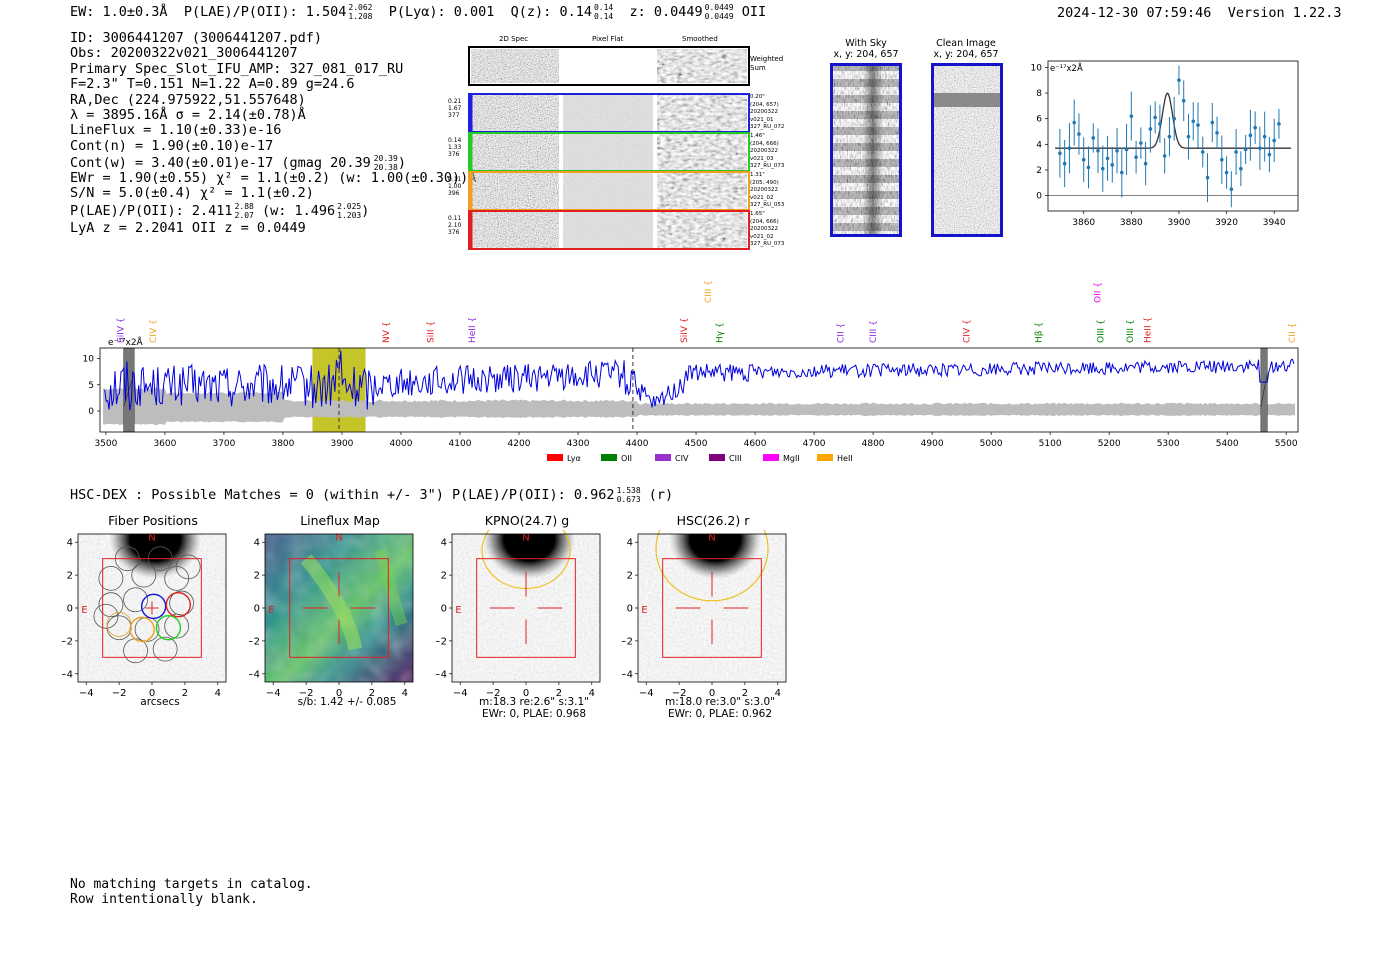  I want to click on info-lambda: λ = 3895.16Å σ = 2.14(±0.78)Å, so click(188, 115).